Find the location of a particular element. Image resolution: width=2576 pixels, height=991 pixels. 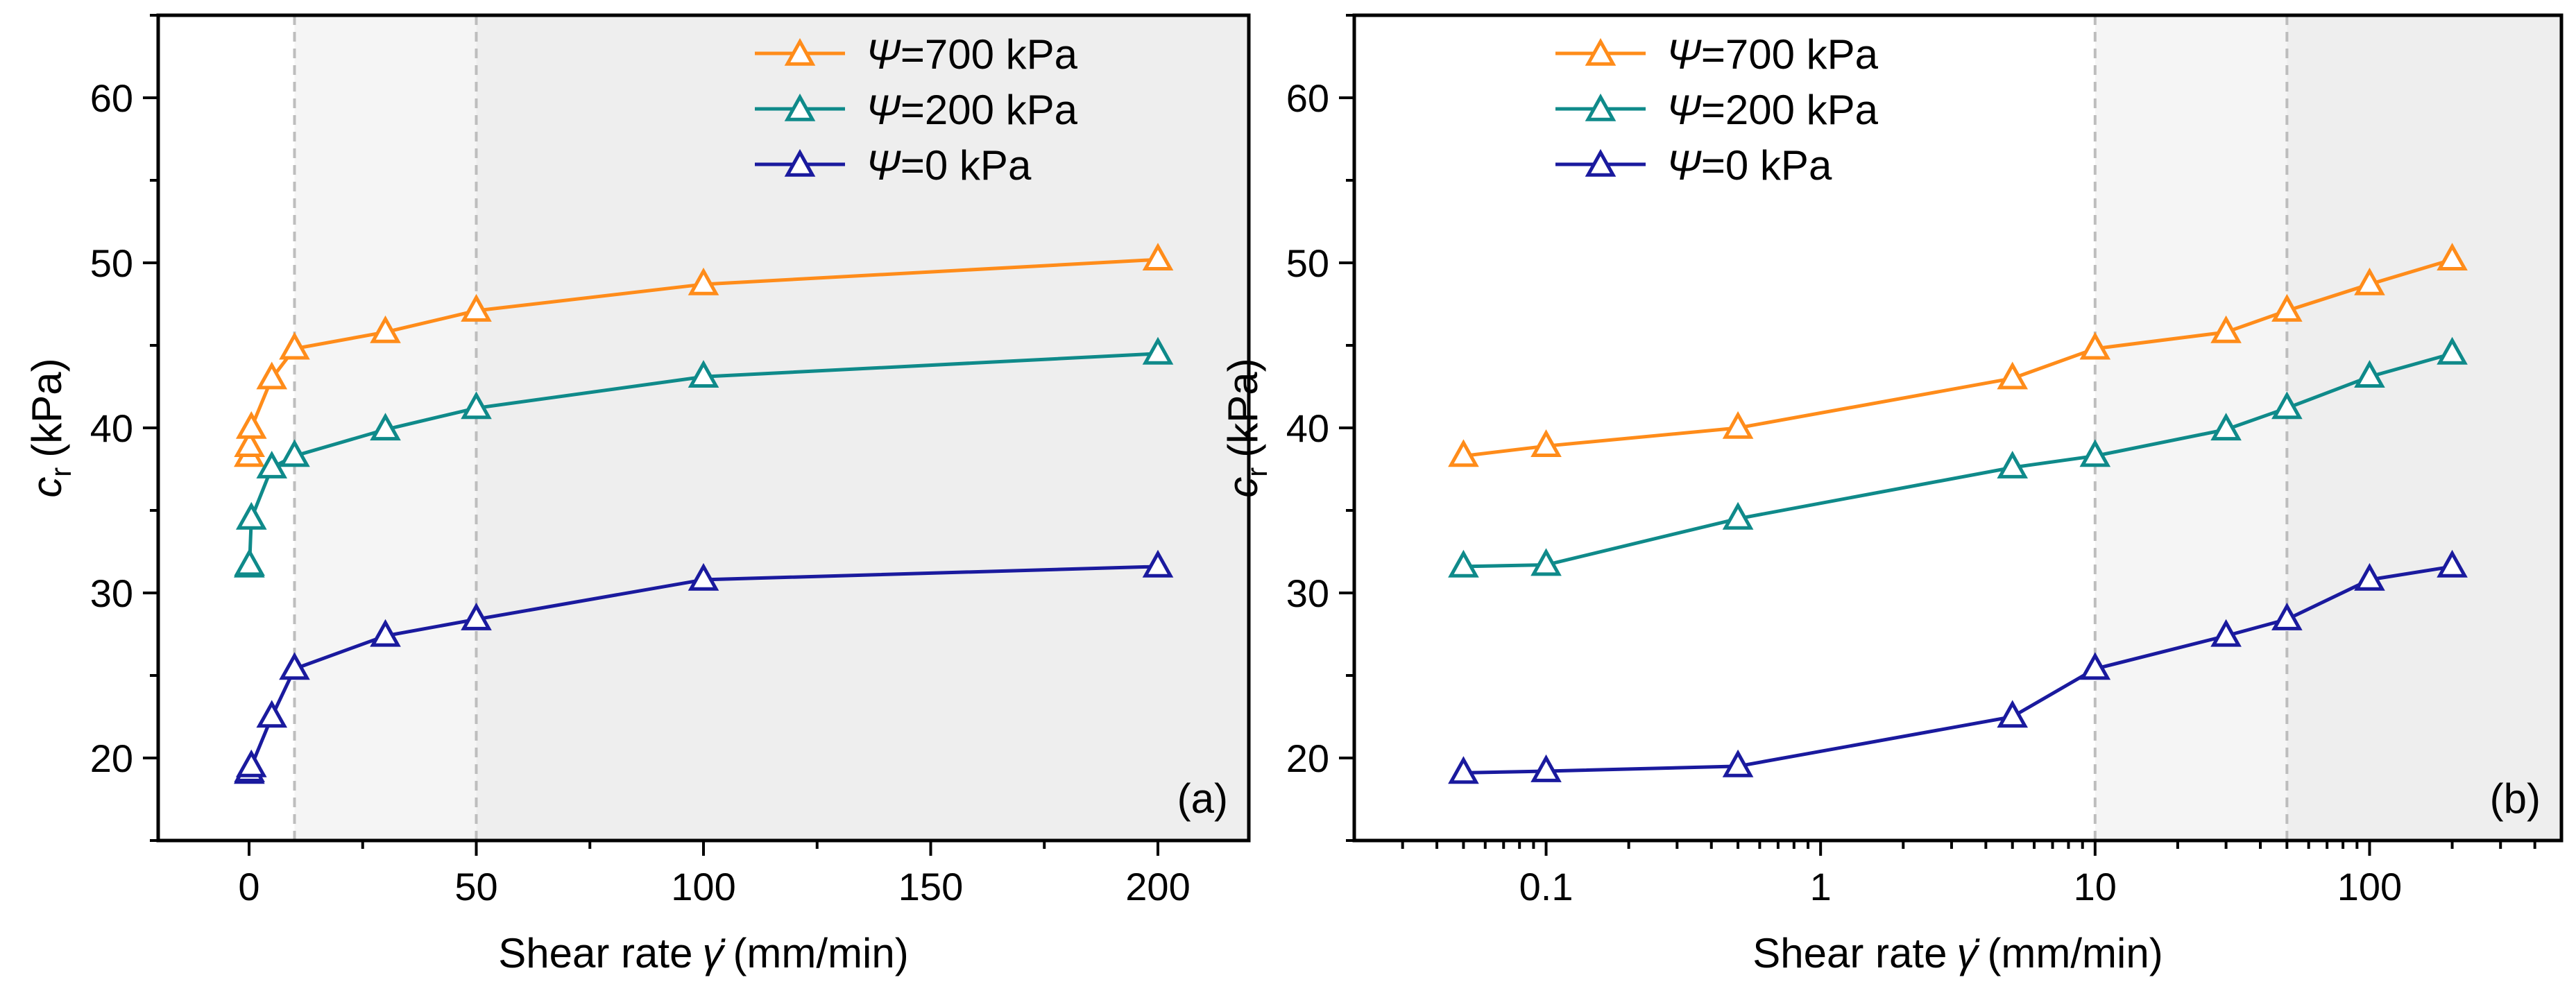

x-tick-label: 150 is located at coordinates (930, 887).